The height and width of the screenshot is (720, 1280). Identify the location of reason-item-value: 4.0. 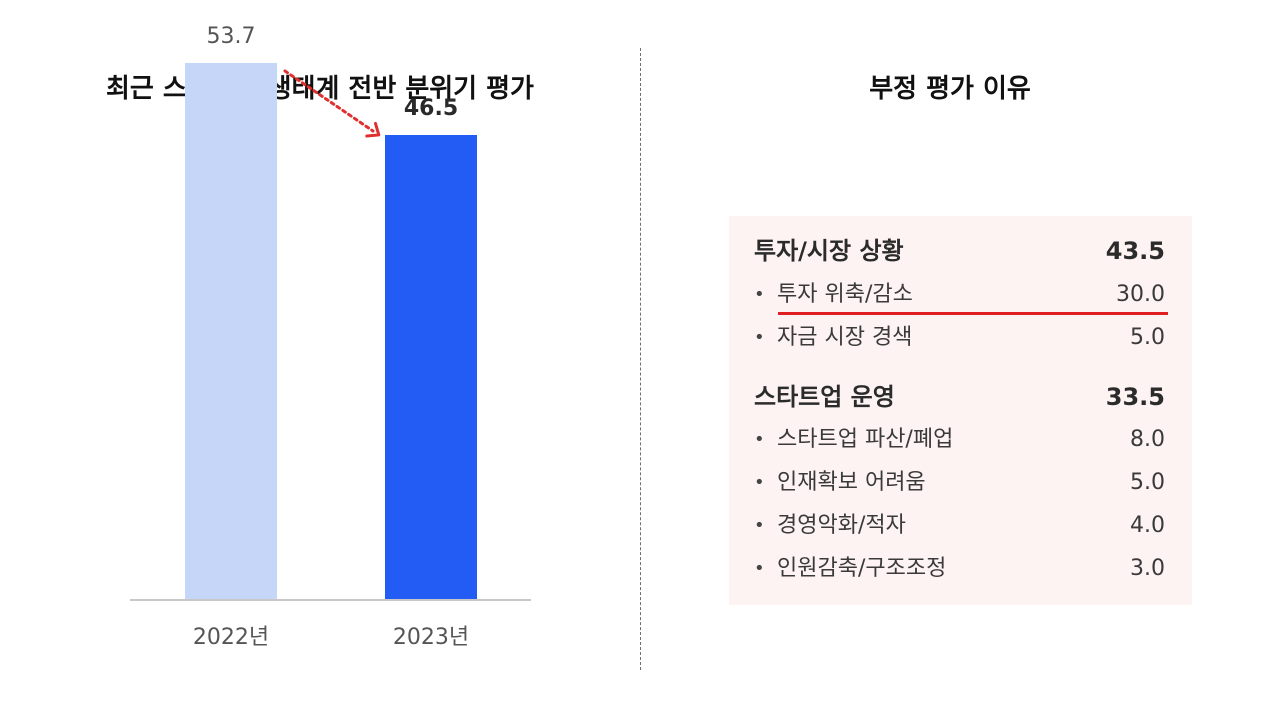
(1147, 525).